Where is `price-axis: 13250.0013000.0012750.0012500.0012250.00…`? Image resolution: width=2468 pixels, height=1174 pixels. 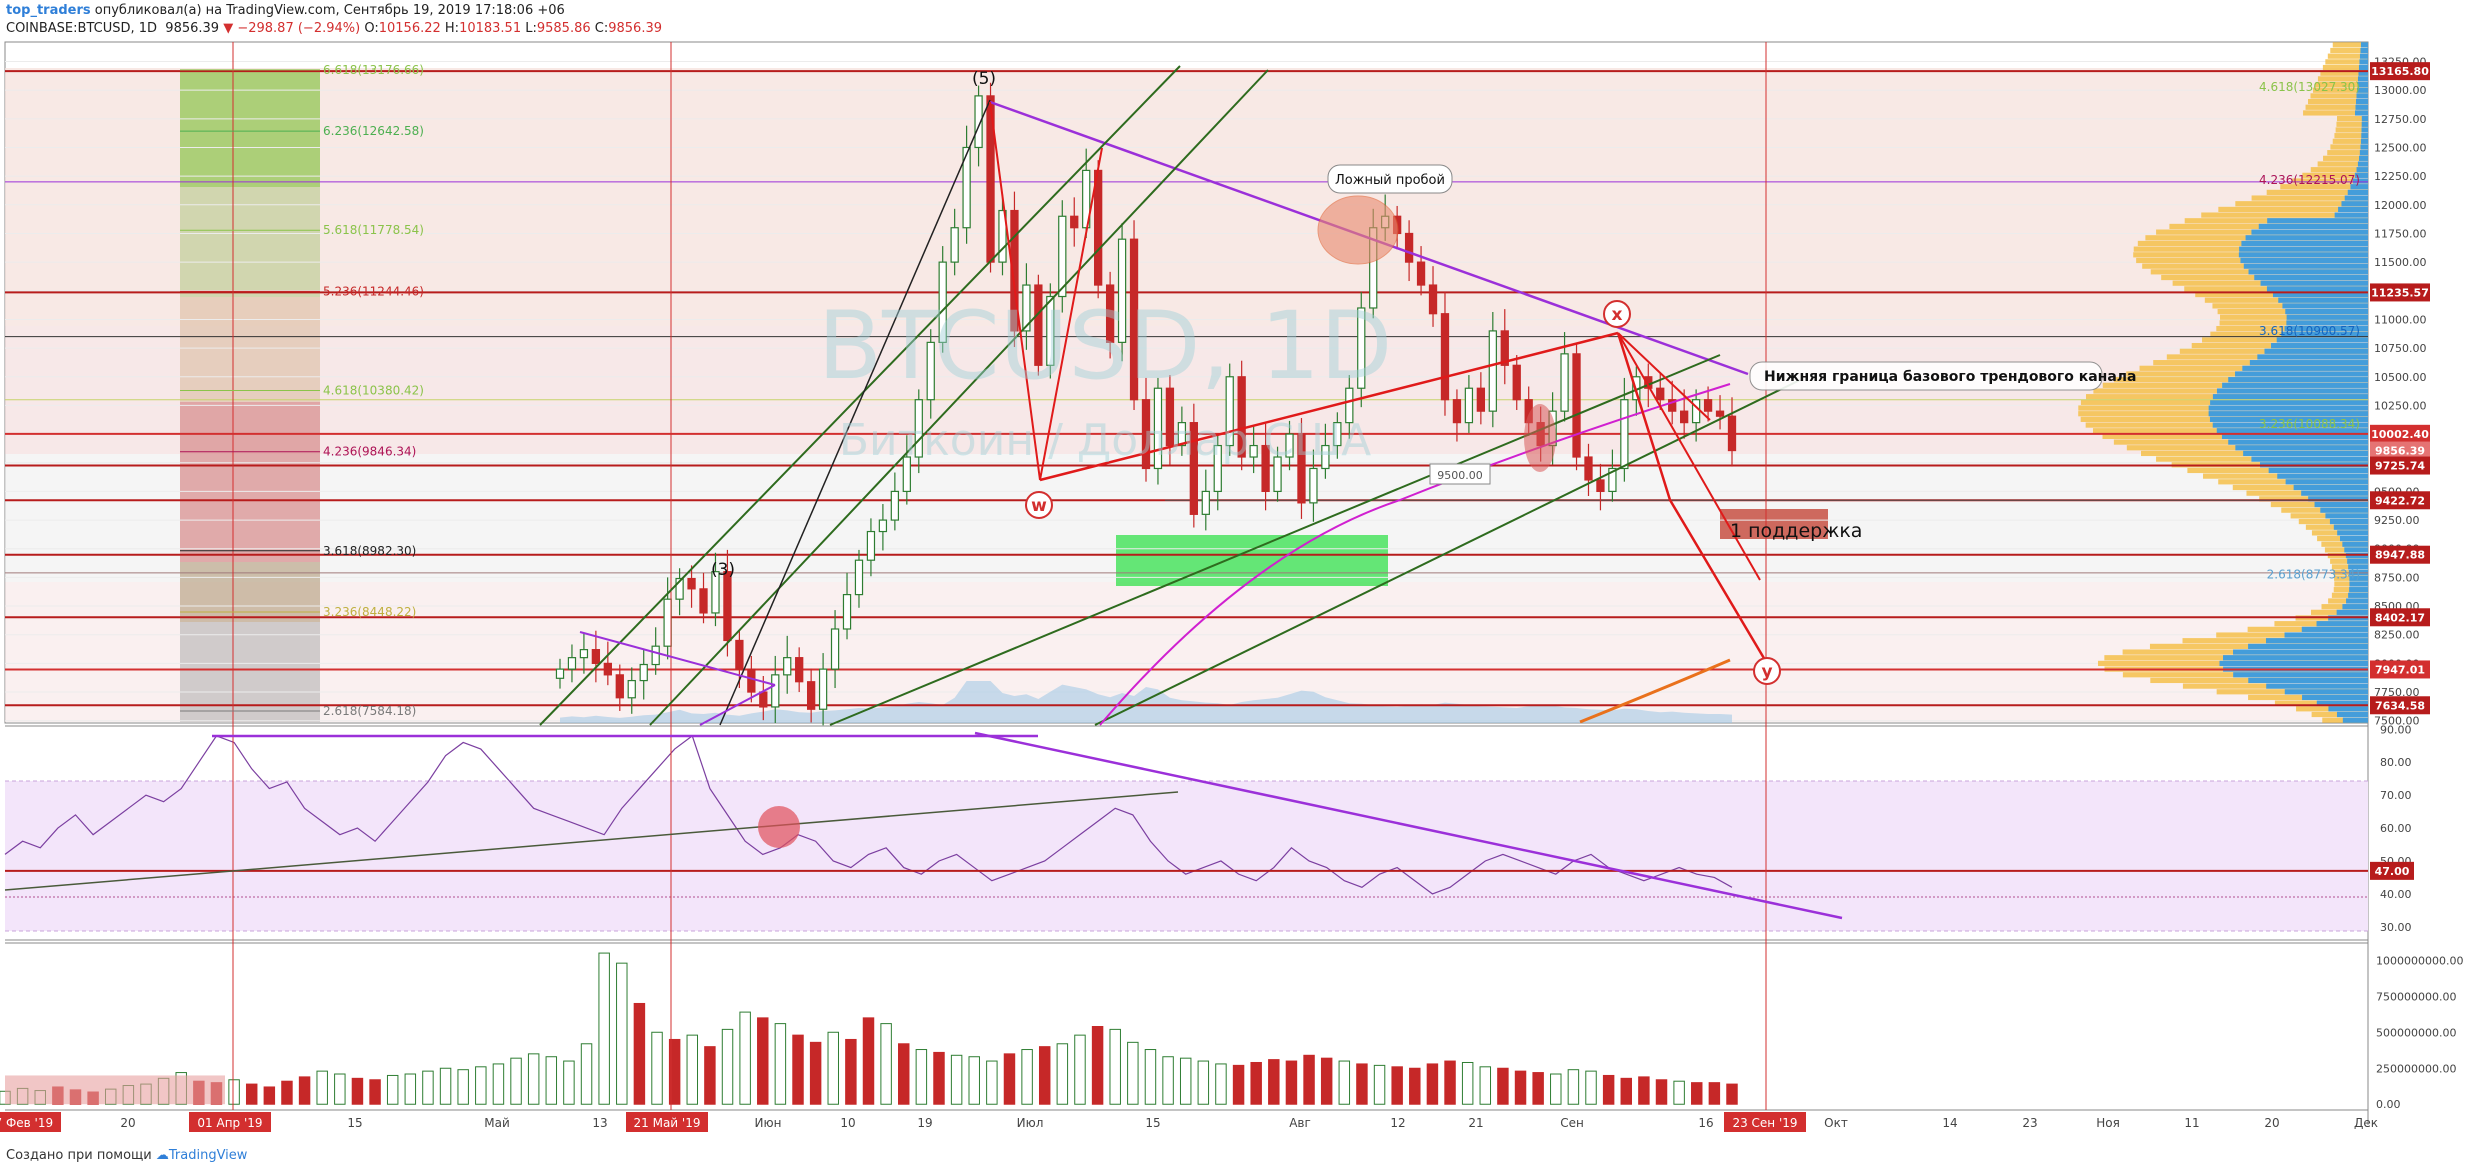
price-axis: 13250.0013000.0012750.0012500.0012250.00… is located at coordinates (2400, 391).